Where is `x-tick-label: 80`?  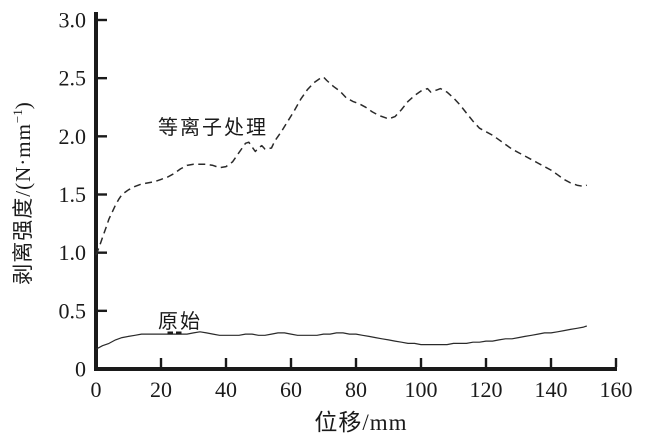 x-tick-label: 80 is located at coordinates (356, 389).